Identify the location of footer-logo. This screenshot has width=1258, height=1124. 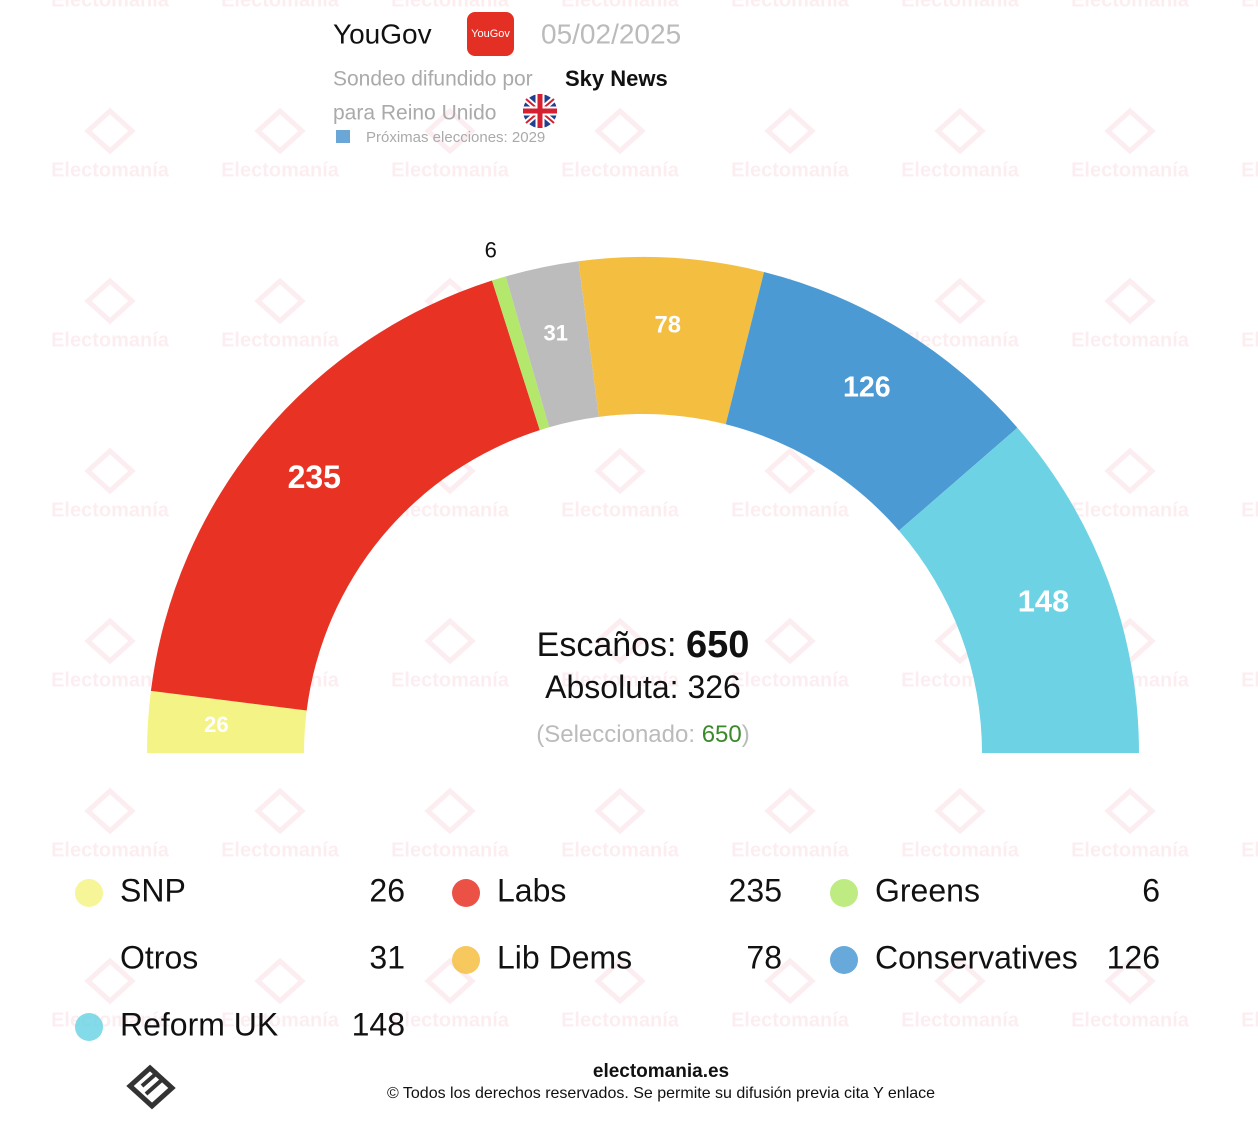
(151, 1087).